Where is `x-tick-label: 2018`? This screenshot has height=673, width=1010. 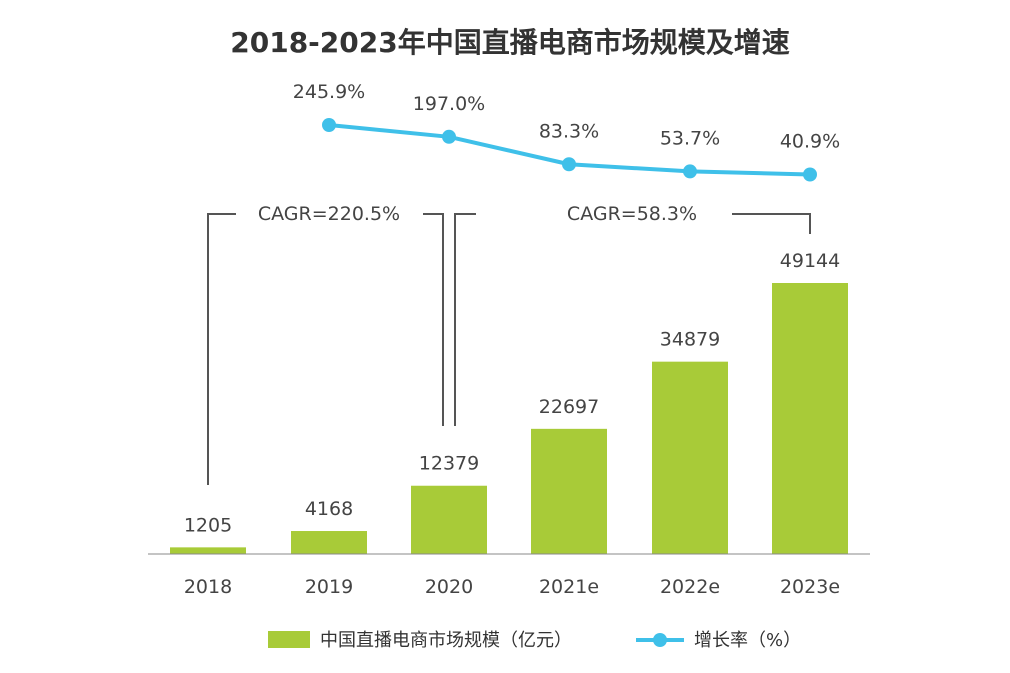 x-tick-label: 2018 is located at coordinates (208, 587).